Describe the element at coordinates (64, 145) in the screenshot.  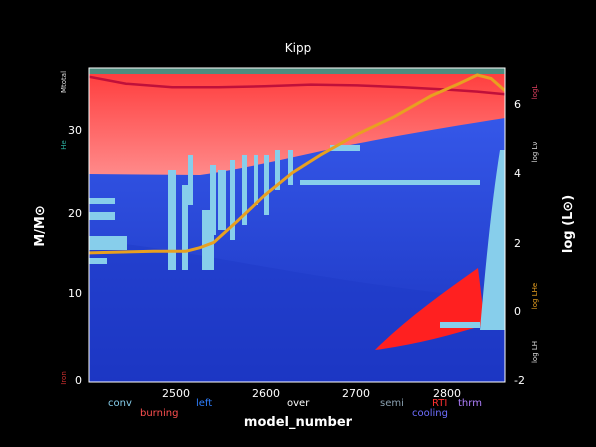
I see `he-axis-label: He` at that location.